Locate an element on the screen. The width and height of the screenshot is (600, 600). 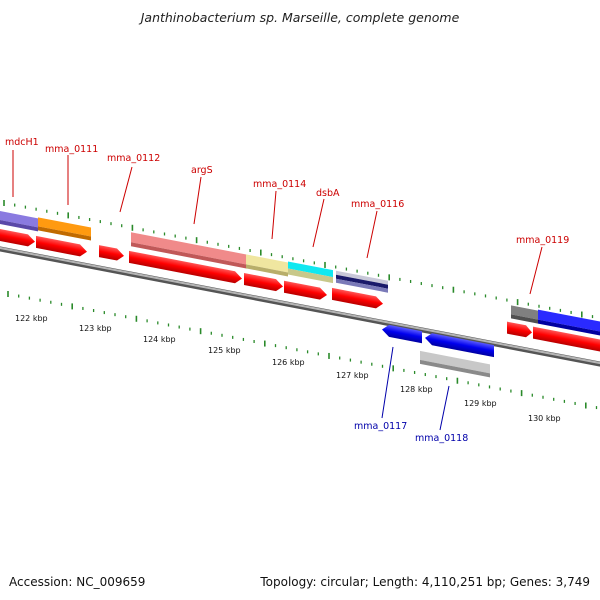
gene-label-dsba: dsbA is located at coordinates (328, 193).